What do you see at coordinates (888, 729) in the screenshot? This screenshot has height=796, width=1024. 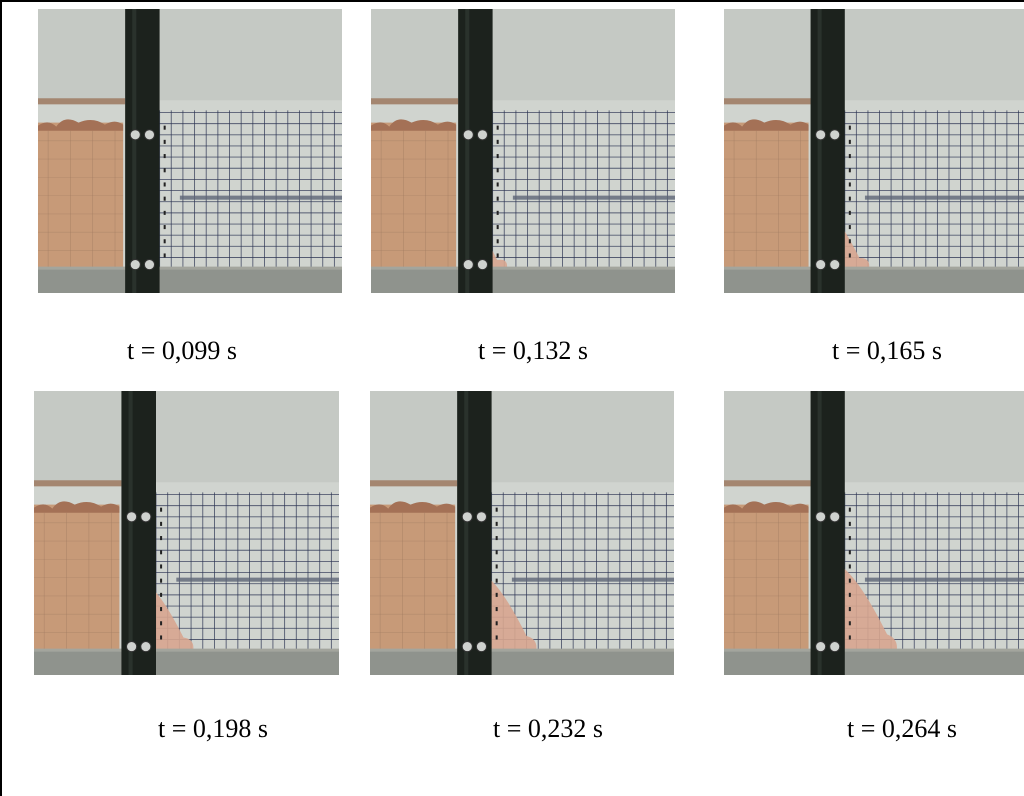 I see `time-caption-6: t = 0,264 s` at bounding box center [888, 729].